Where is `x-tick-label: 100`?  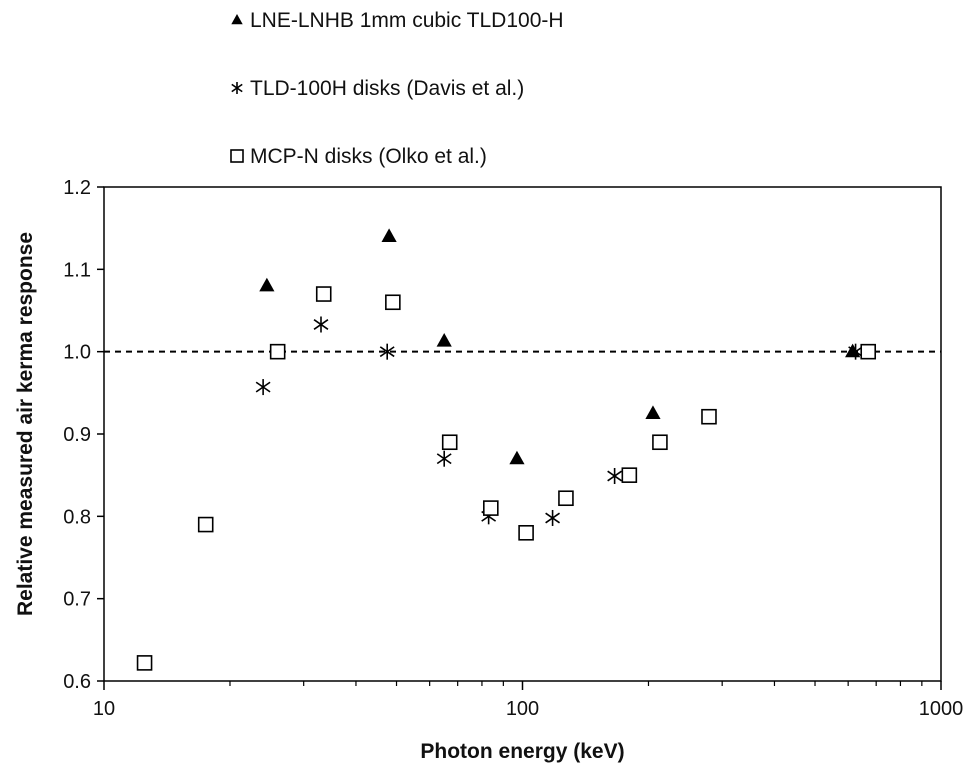 x-tick-label: 100 is located at coordinates (522, 709).